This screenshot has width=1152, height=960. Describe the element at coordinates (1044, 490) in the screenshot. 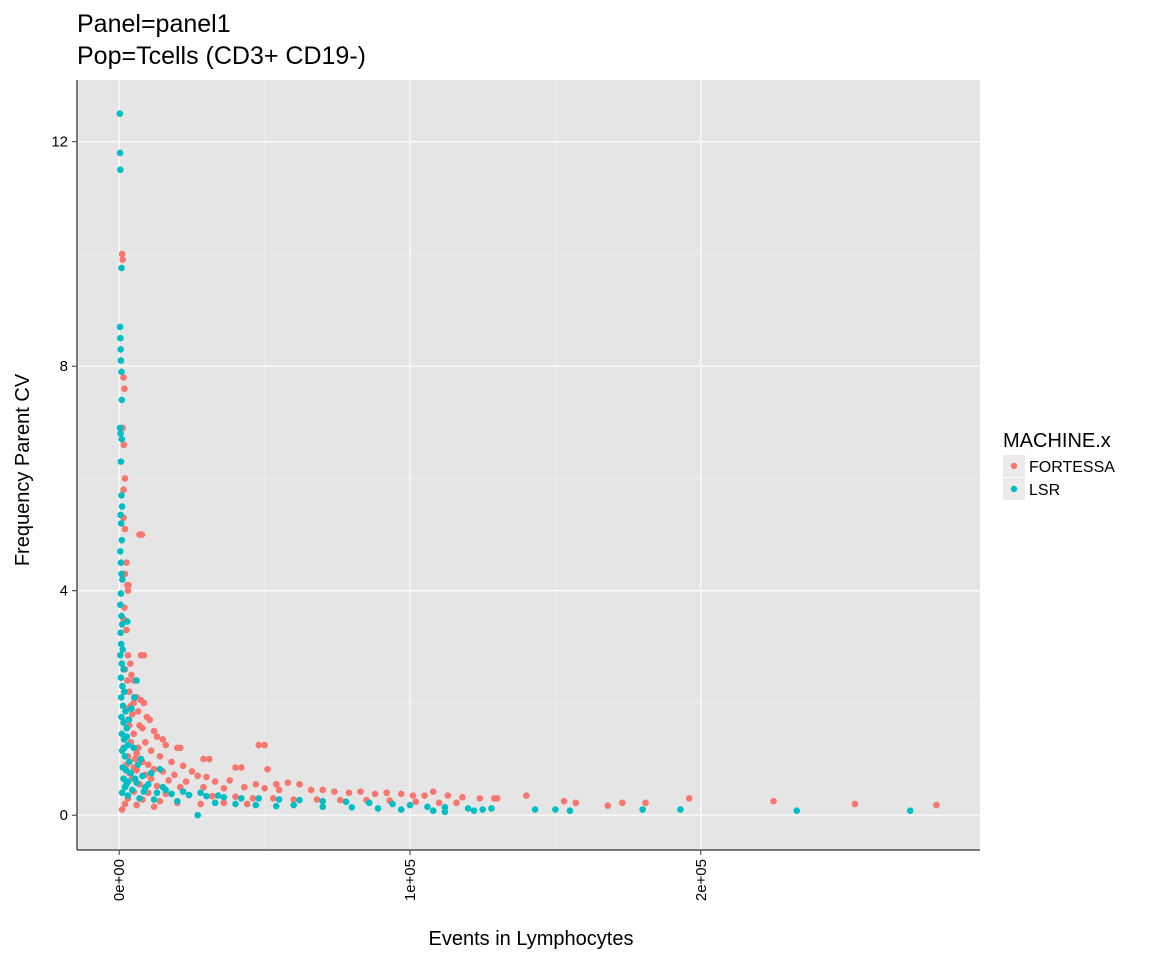

I see `legend-label-lsr: LSR` at that location.